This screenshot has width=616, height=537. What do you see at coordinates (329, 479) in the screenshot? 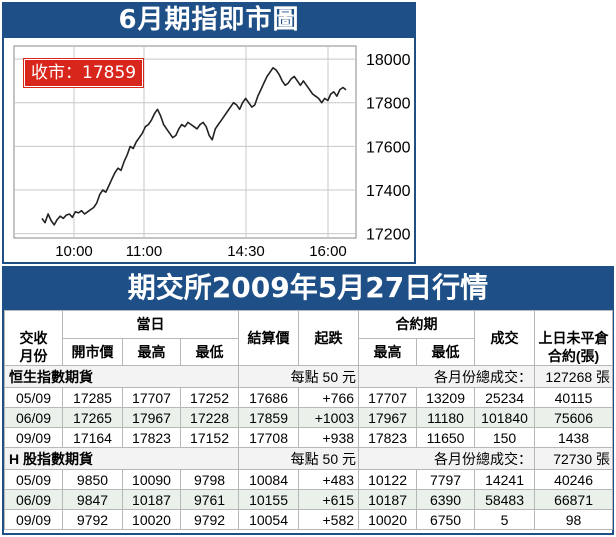
I see `table-cell: +483` at bounding box center [329, 479].